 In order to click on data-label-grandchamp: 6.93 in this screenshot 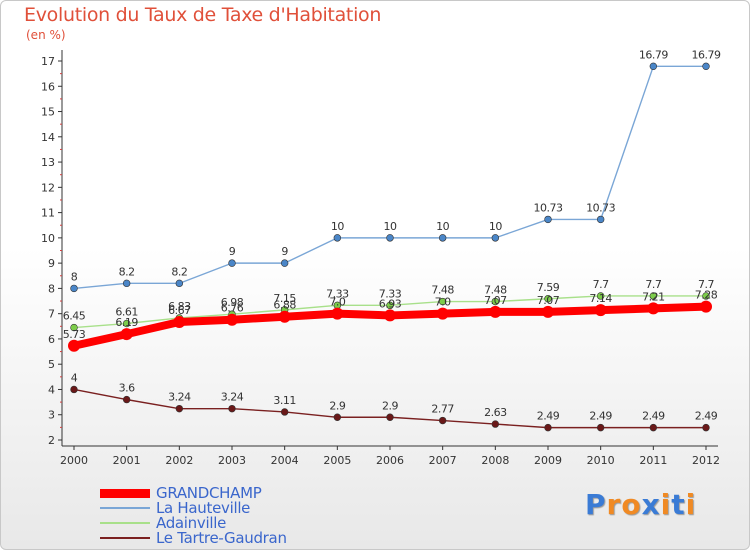, I will do `click(390, 303)`.